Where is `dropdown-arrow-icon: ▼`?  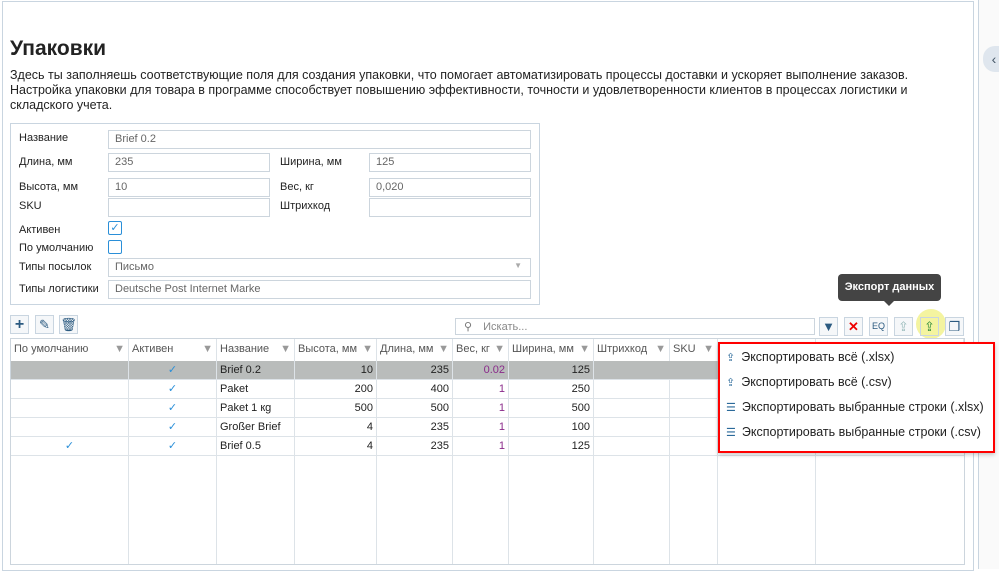 dropdown-arrow-icon: ▼ is located at coordinates (518, 265).